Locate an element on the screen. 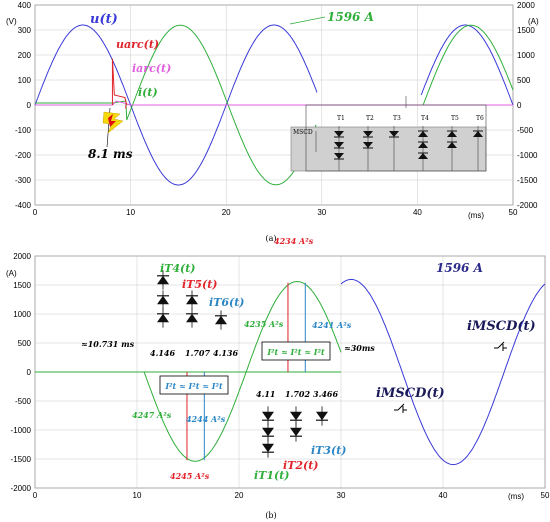 The width and height of the screenshot is (550, 522). tick-b-x-2: 20 is located at coordinates (239, 495).